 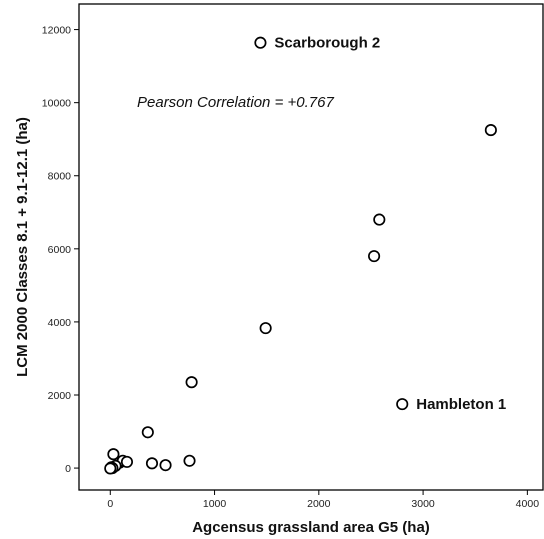 I want to click on x-tick-label: 2000, so click(x=319, y=504).